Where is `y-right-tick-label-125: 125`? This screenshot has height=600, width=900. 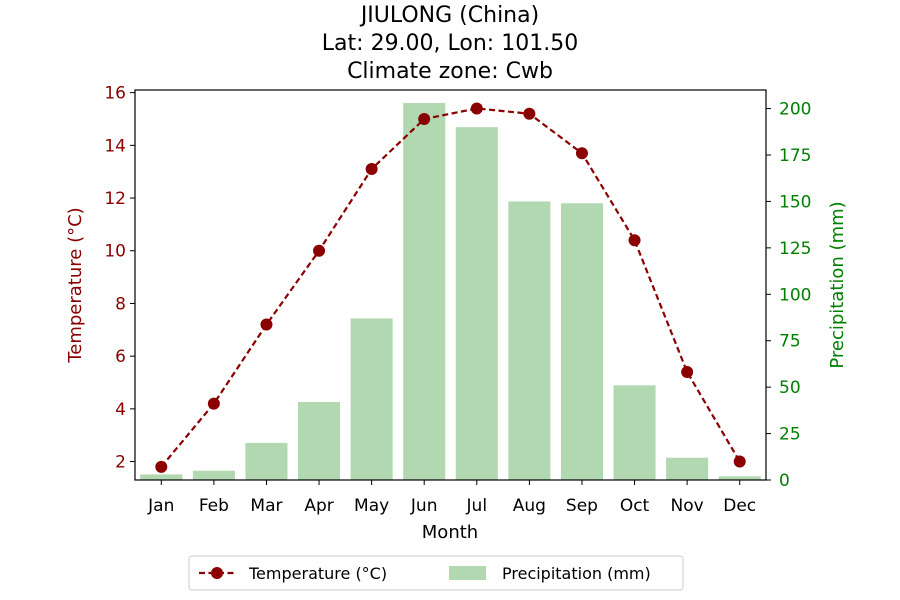 y-right-tick-label-125: 125 is located at coordinates (795, 249).